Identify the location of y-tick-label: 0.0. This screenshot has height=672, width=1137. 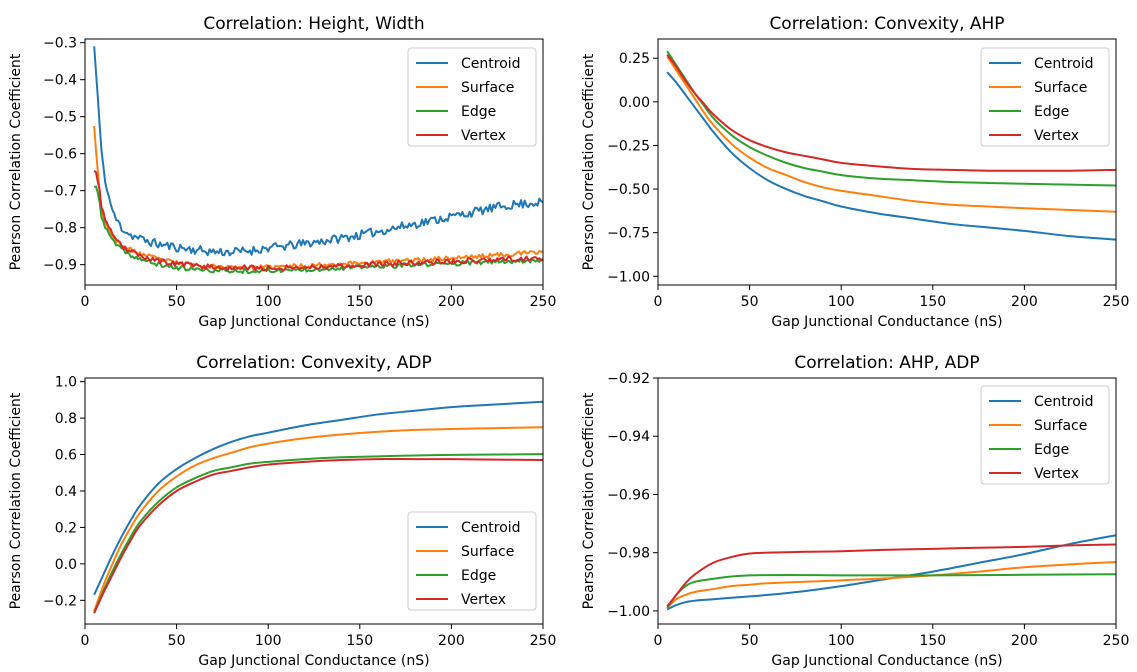
(66, 565).